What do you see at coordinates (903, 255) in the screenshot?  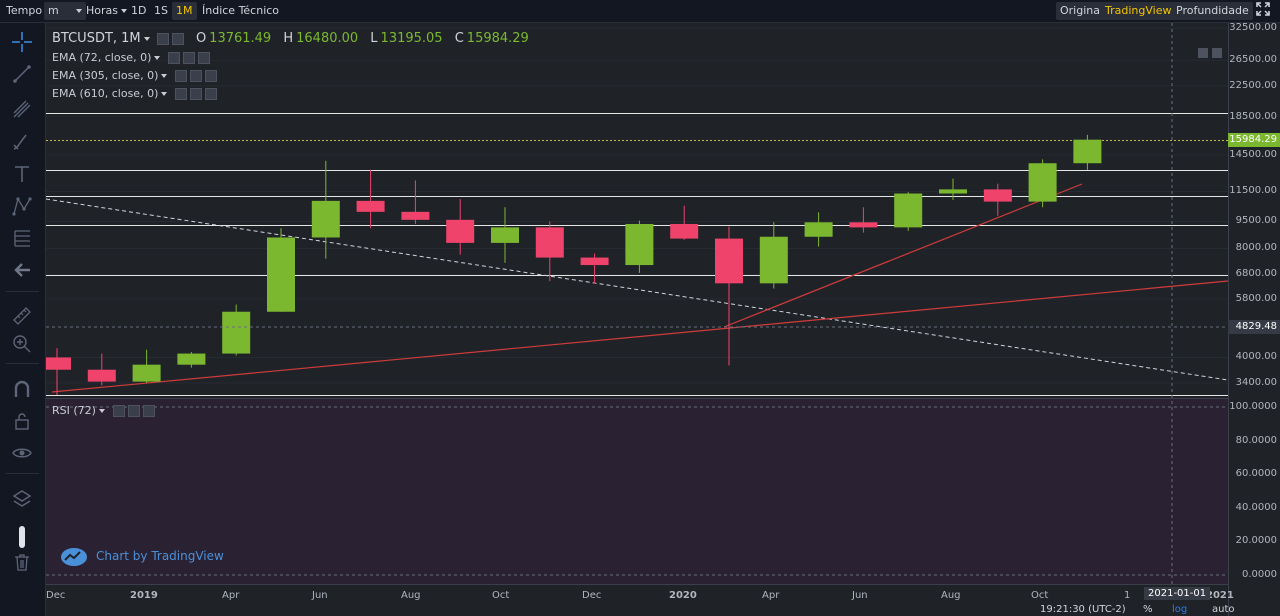 I see `red-trendline-short` at bounding box center [903, 255].